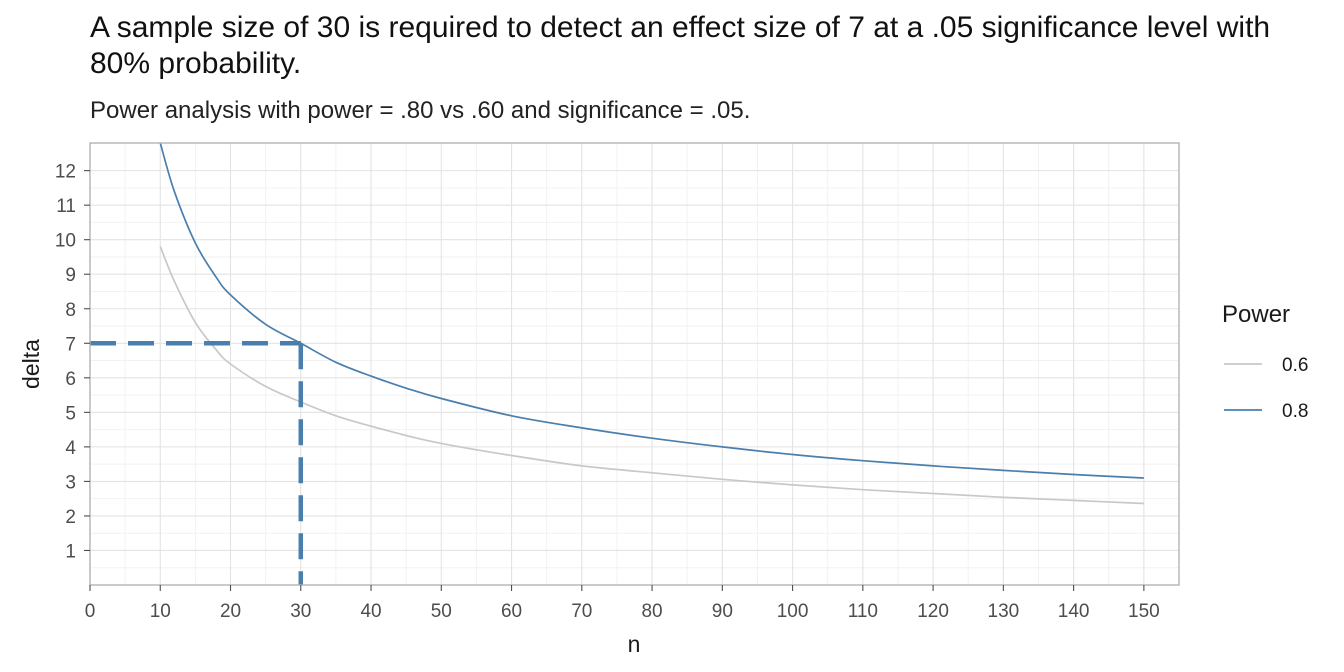 This screenshot has width=1344, height=672. Describe the element at coordinates (370, 611) in the screenshot. I see `x-tick-label-40: 40` at that location.